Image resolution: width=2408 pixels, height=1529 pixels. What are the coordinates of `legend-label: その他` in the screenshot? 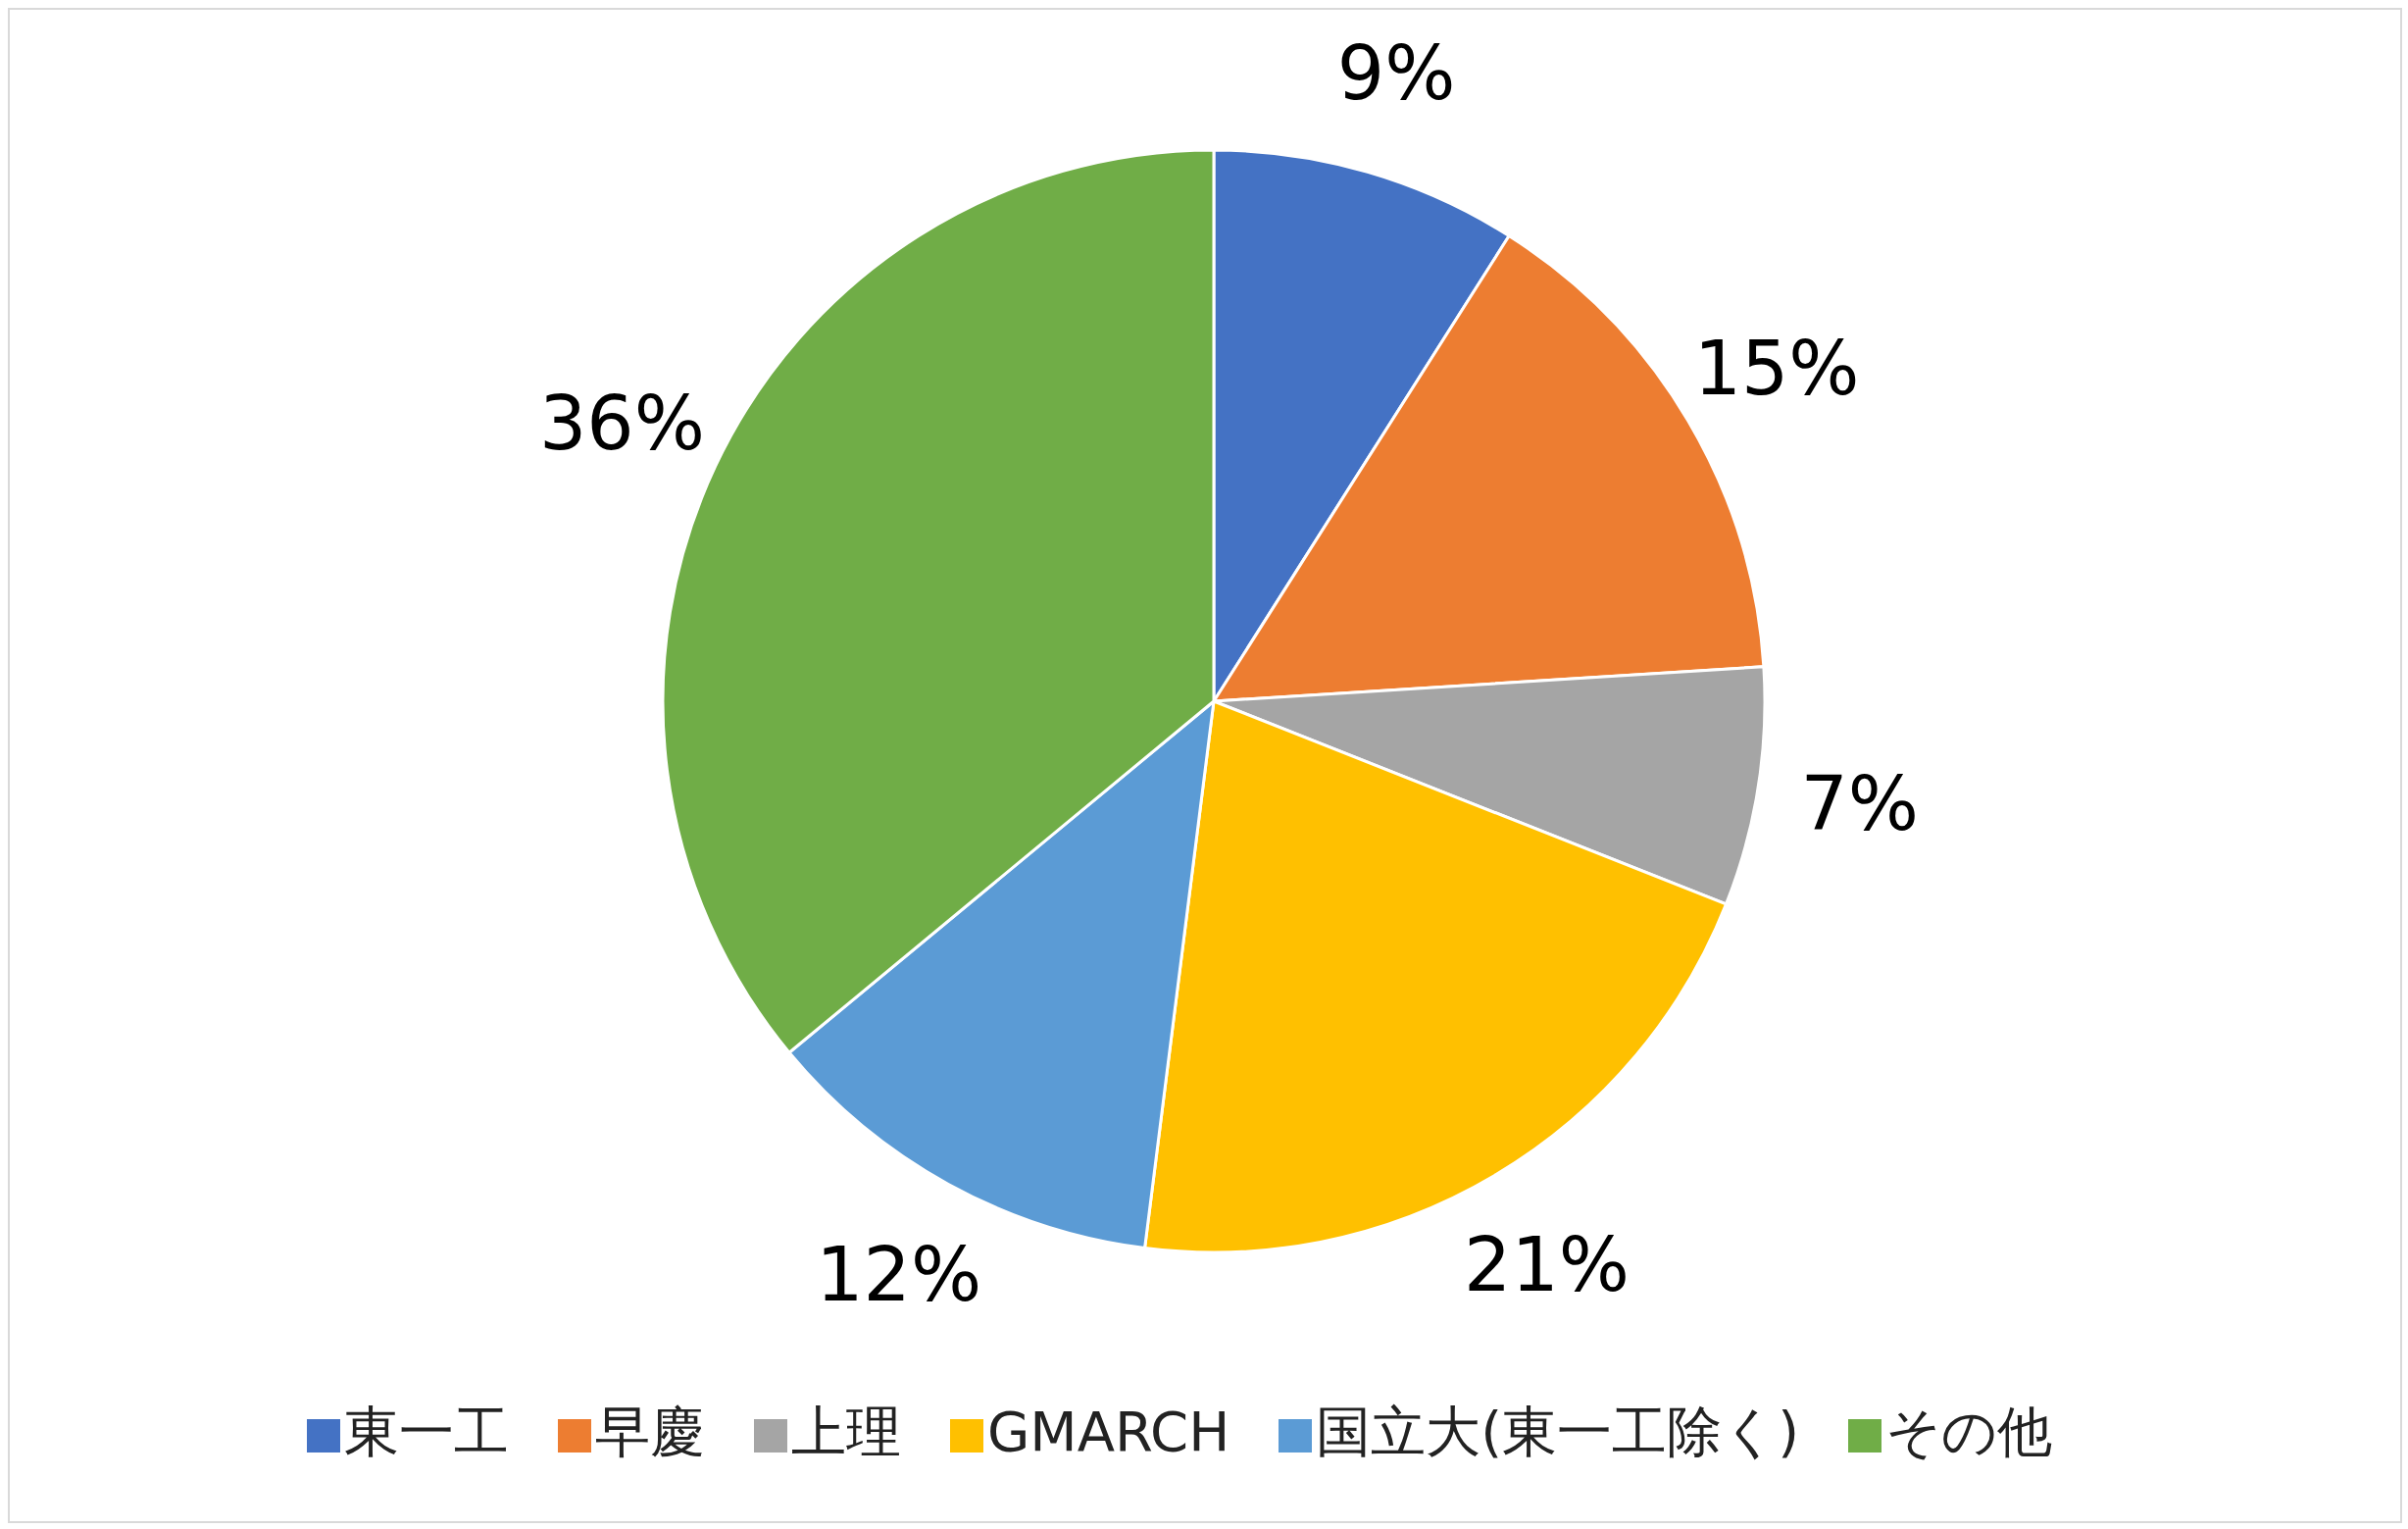 It's located at (1969, 1431).